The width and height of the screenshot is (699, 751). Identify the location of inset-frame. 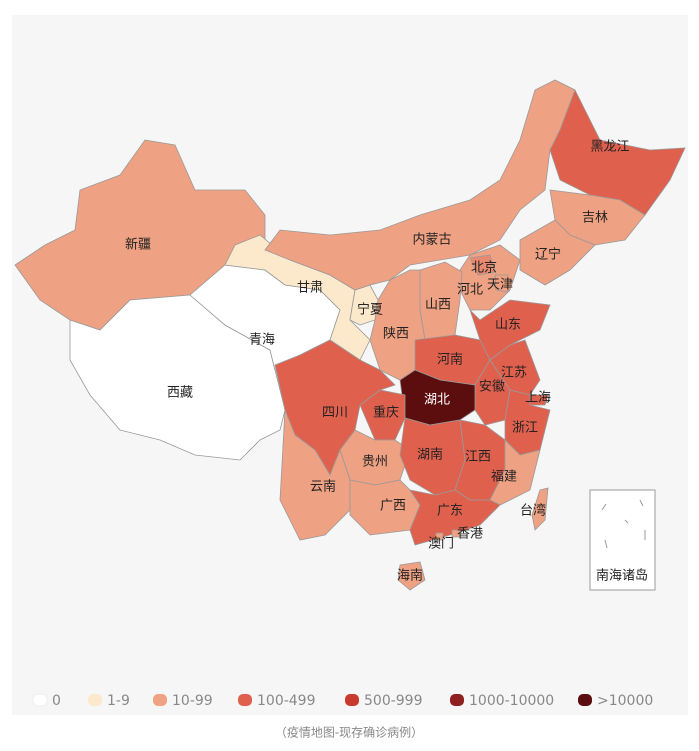
(622, 540).